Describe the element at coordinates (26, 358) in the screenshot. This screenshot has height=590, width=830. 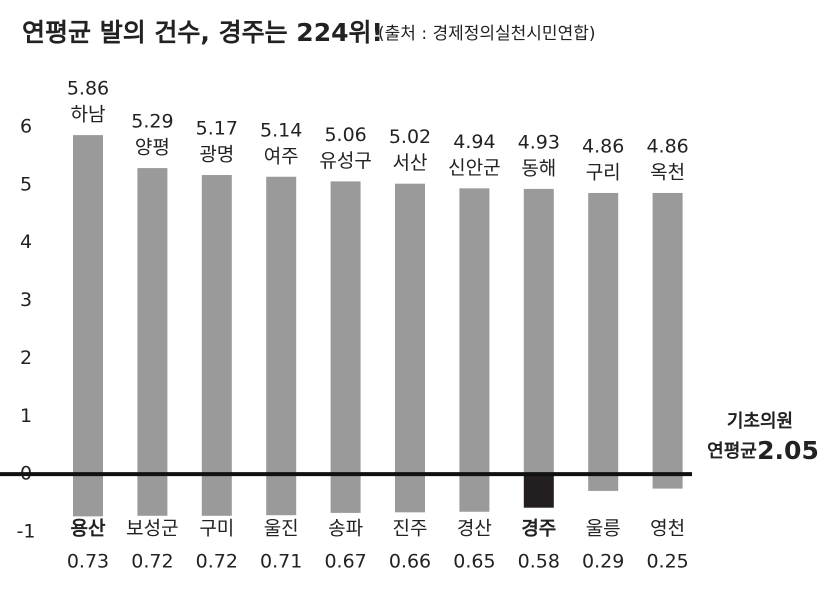
I see `y-tick-label: 2` at that location.